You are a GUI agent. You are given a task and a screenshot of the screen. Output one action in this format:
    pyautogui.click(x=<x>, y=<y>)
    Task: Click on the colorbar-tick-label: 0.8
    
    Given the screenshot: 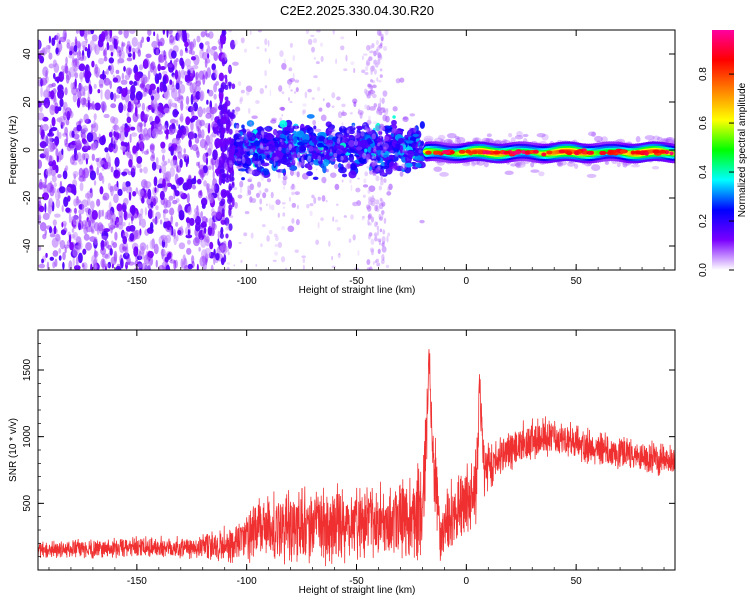 What is the action you would take?
    pyautogui.click(x=703, y=74)
    